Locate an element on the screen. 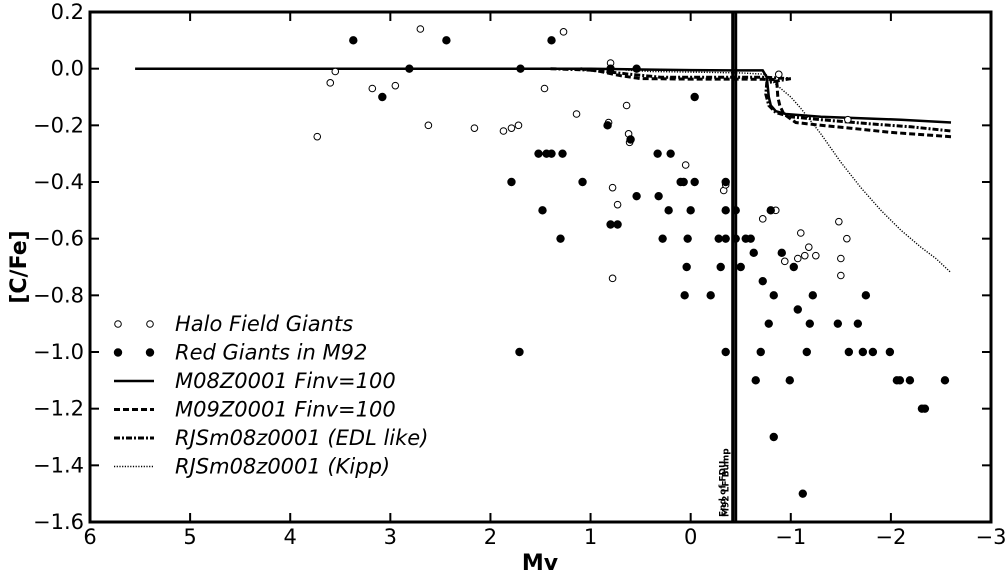  y-tick-label: −0.8 is located at coordinates (58, 295).